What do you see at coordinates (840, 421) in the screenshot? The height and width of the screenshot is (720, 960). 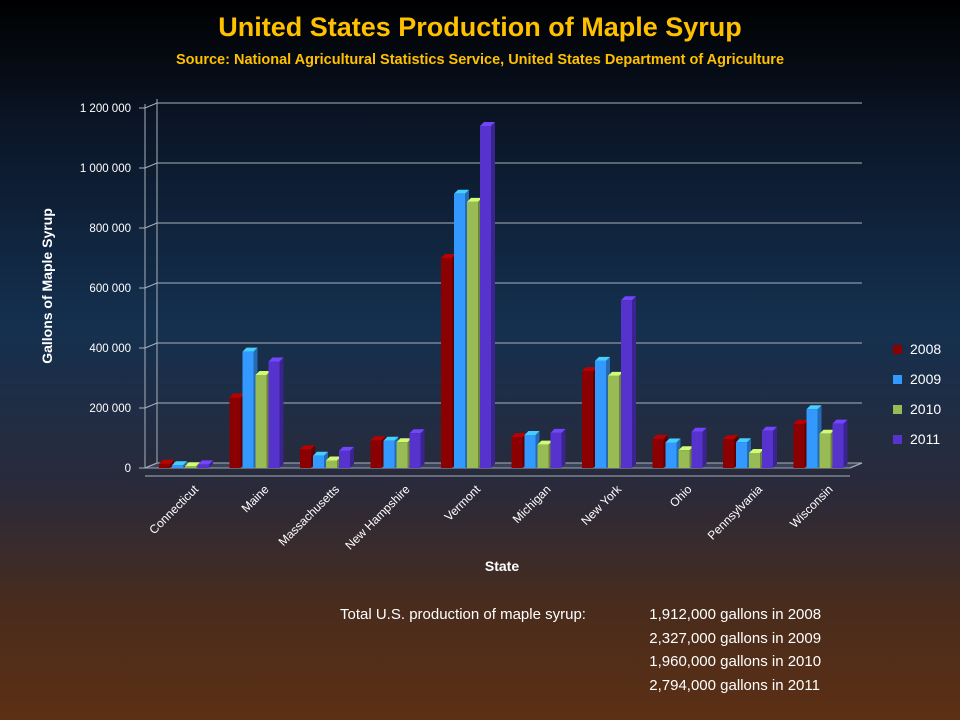 I see `bar-top-2011-wisconsin` at bounding box center [840, 421].